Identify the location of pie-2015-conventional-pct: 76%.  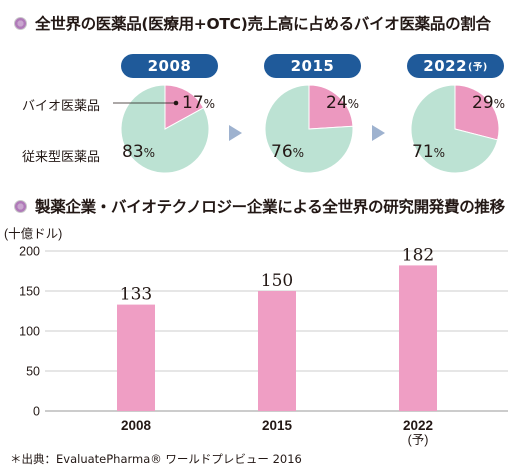
(287, 152).